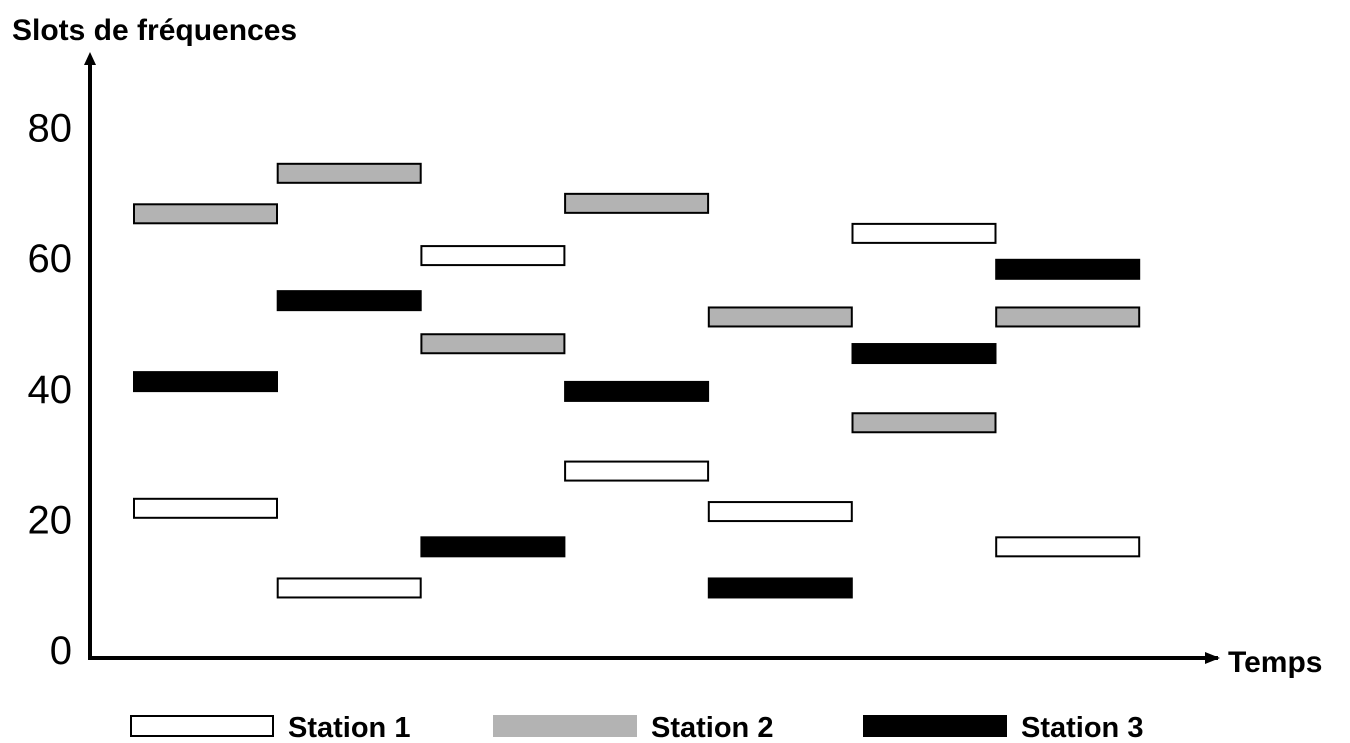 This screenshot has height=743, width=1350. Describe the element at coordinates (1275, 662) in the screenshot. I see `x-axis-label: Temps` at that location.